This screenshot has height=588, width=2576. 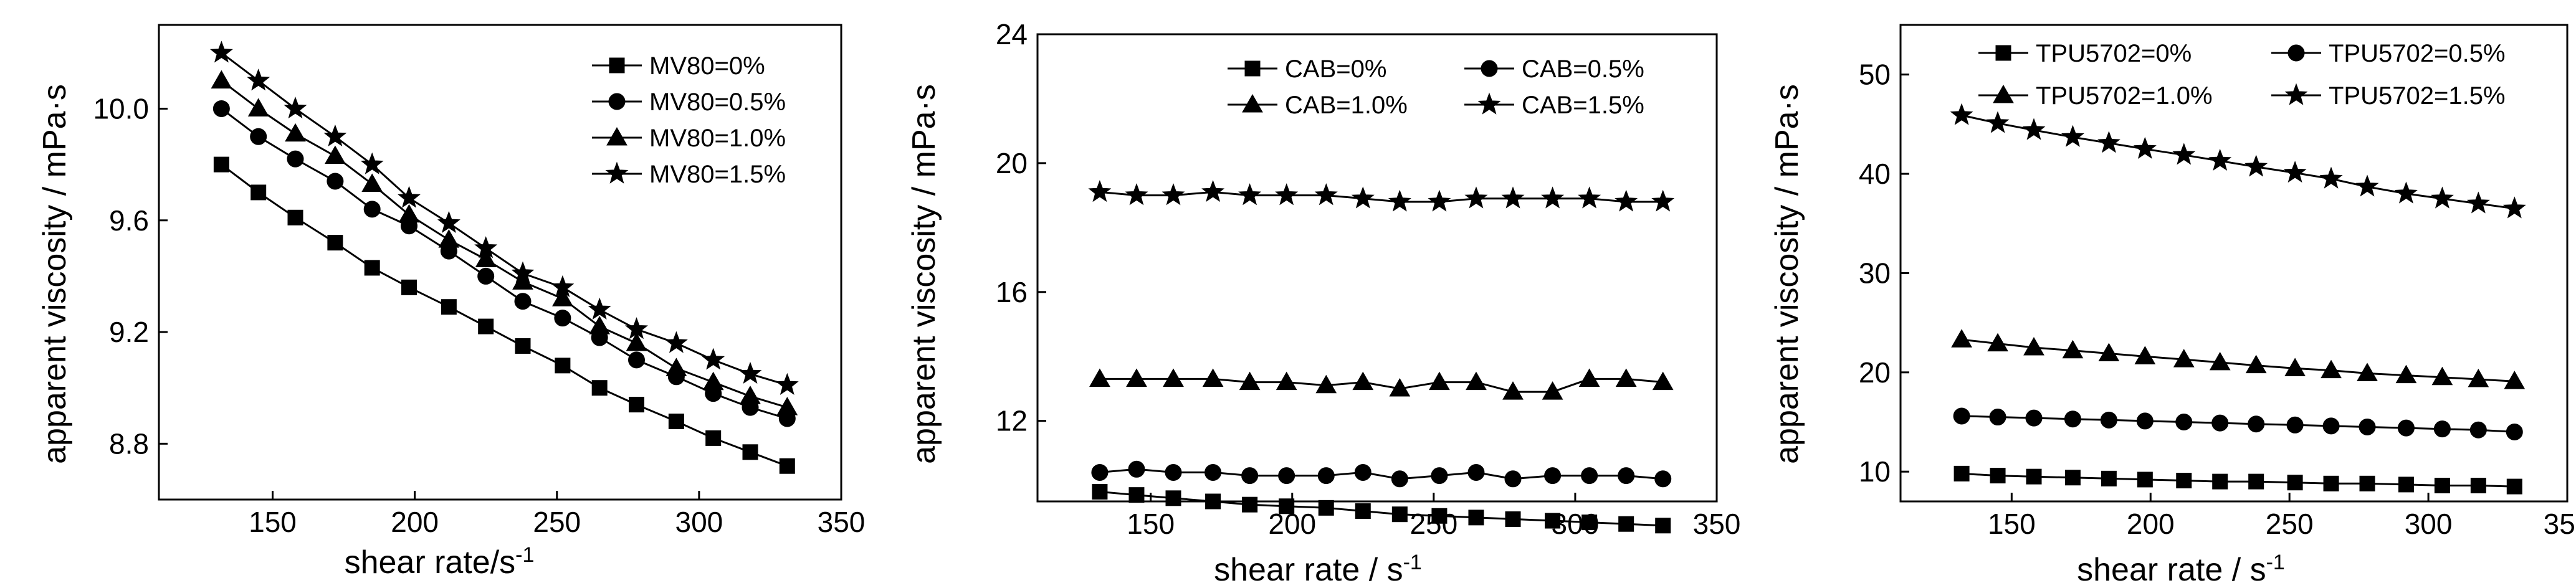 What do you see at coordinates (121, 109) in the screenshot?
I see `y-tick-label: 10.0` at bounding box center [121, 109].